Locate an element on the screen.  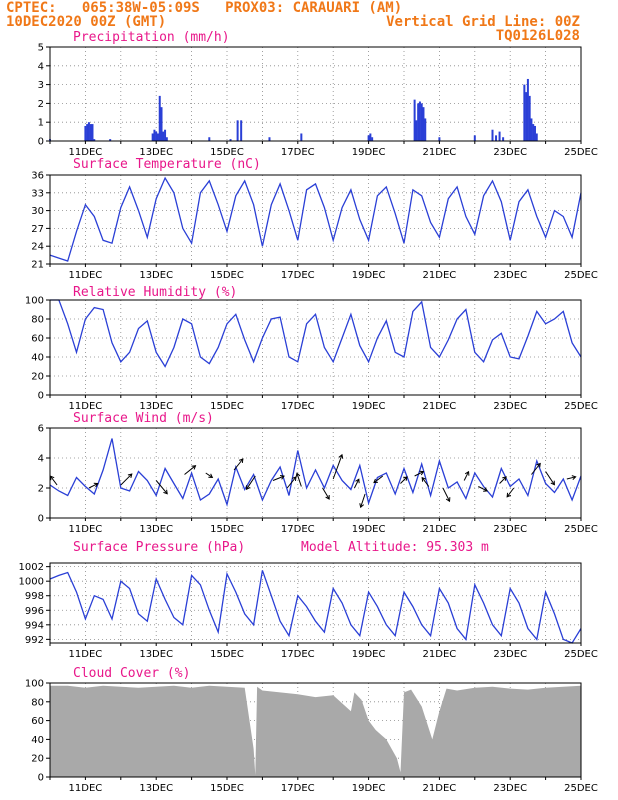
y-tick-label: 2 is located at coordinates (41, 104).